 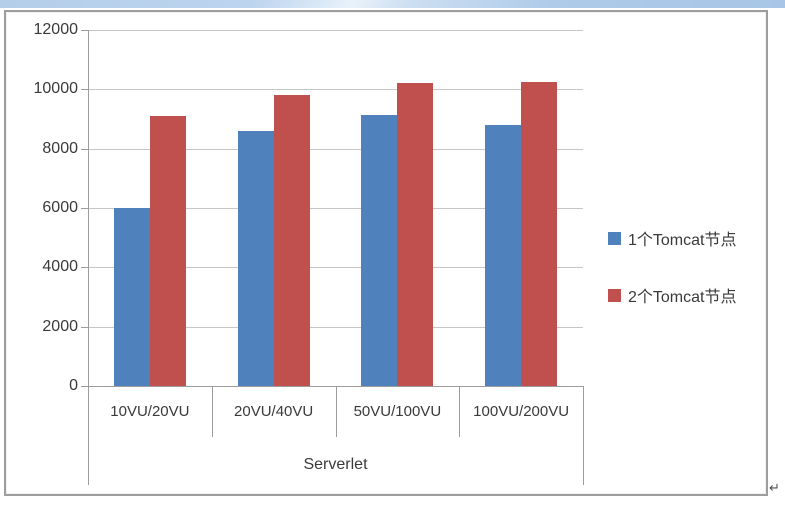 I want to click on y-axis-label: 2000, so click(x=60, y=326).